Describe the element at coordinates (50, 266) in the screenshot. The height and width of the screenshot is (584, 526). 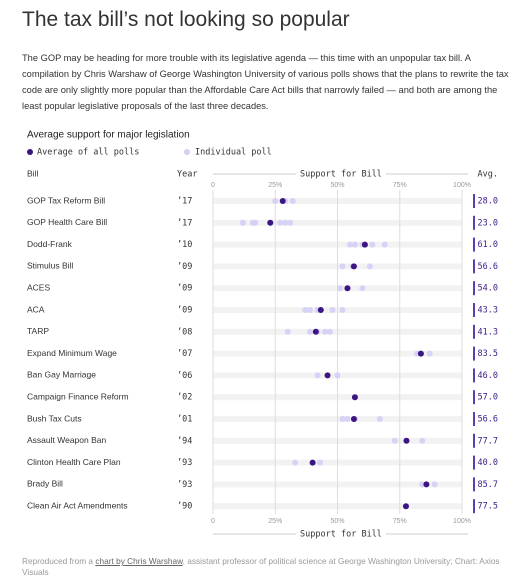
I see `bill-label: Stimulus Bill` at that location.